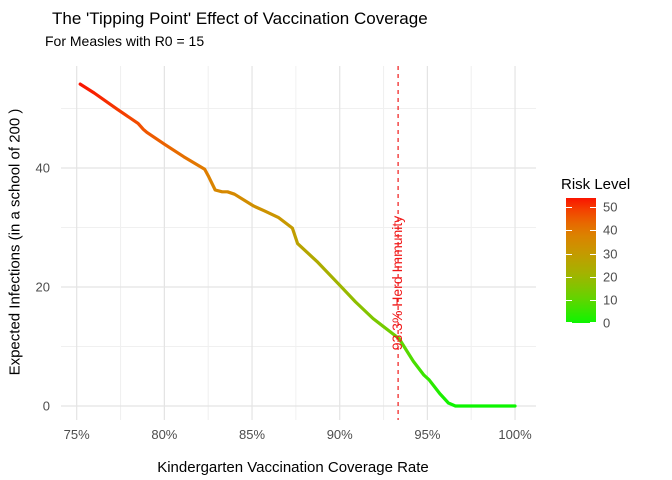 The width and height of the screenshot is (672, 480). Describe the element at coordinates (397, 283) in the screenshot. I see `herd-immunity-annotation: 93.3% Herd Immunity` at that location.